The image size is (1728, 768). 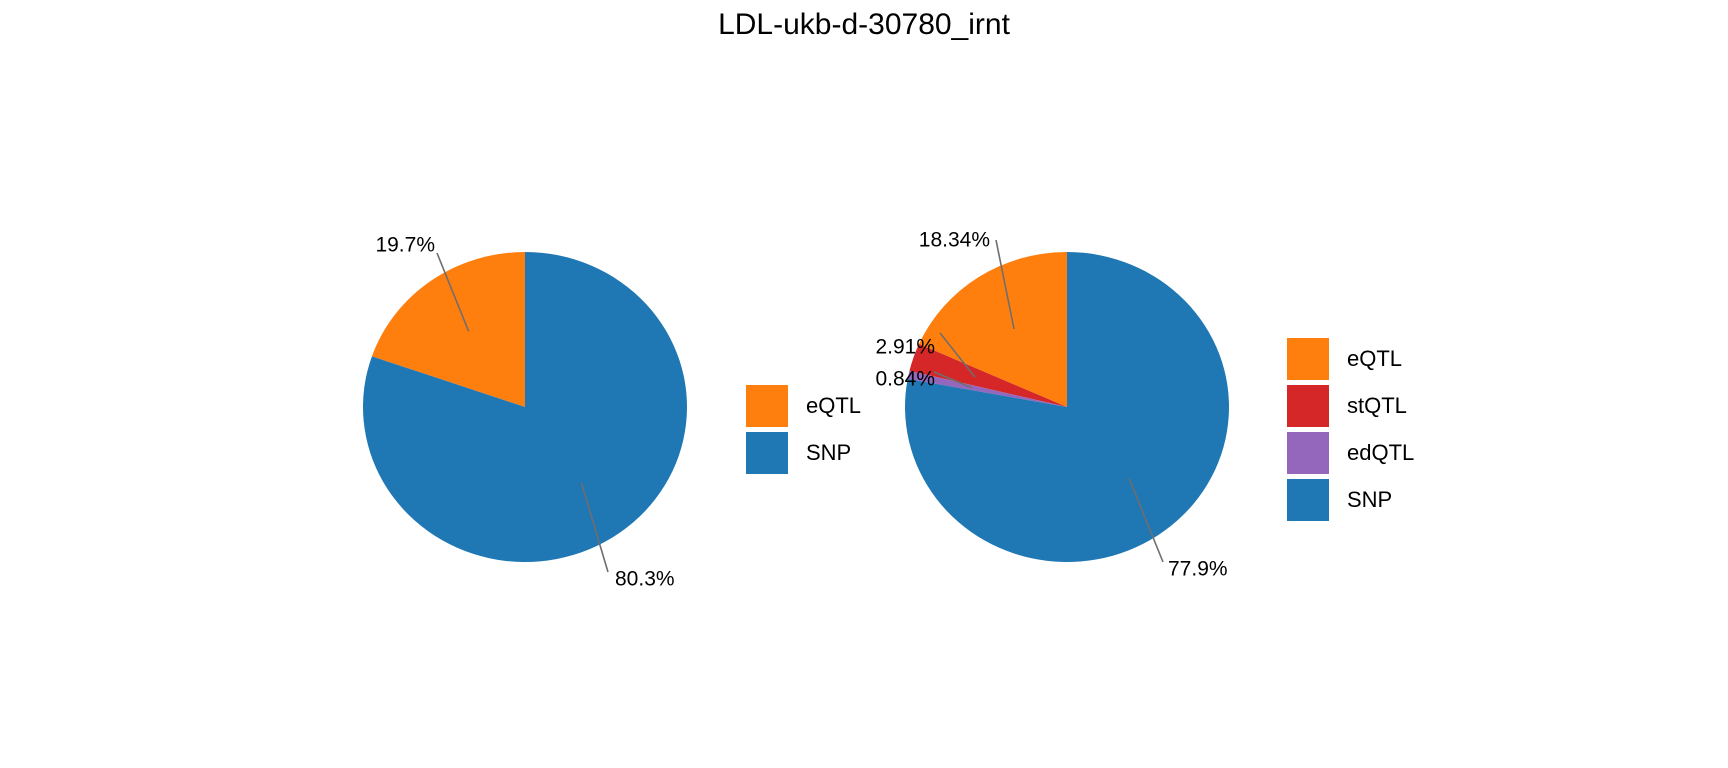 What do you see at coordinates (1308, 453) in the screenshot?
I see `legend-swatch-edqtl` at bounding box center [1308, 453].